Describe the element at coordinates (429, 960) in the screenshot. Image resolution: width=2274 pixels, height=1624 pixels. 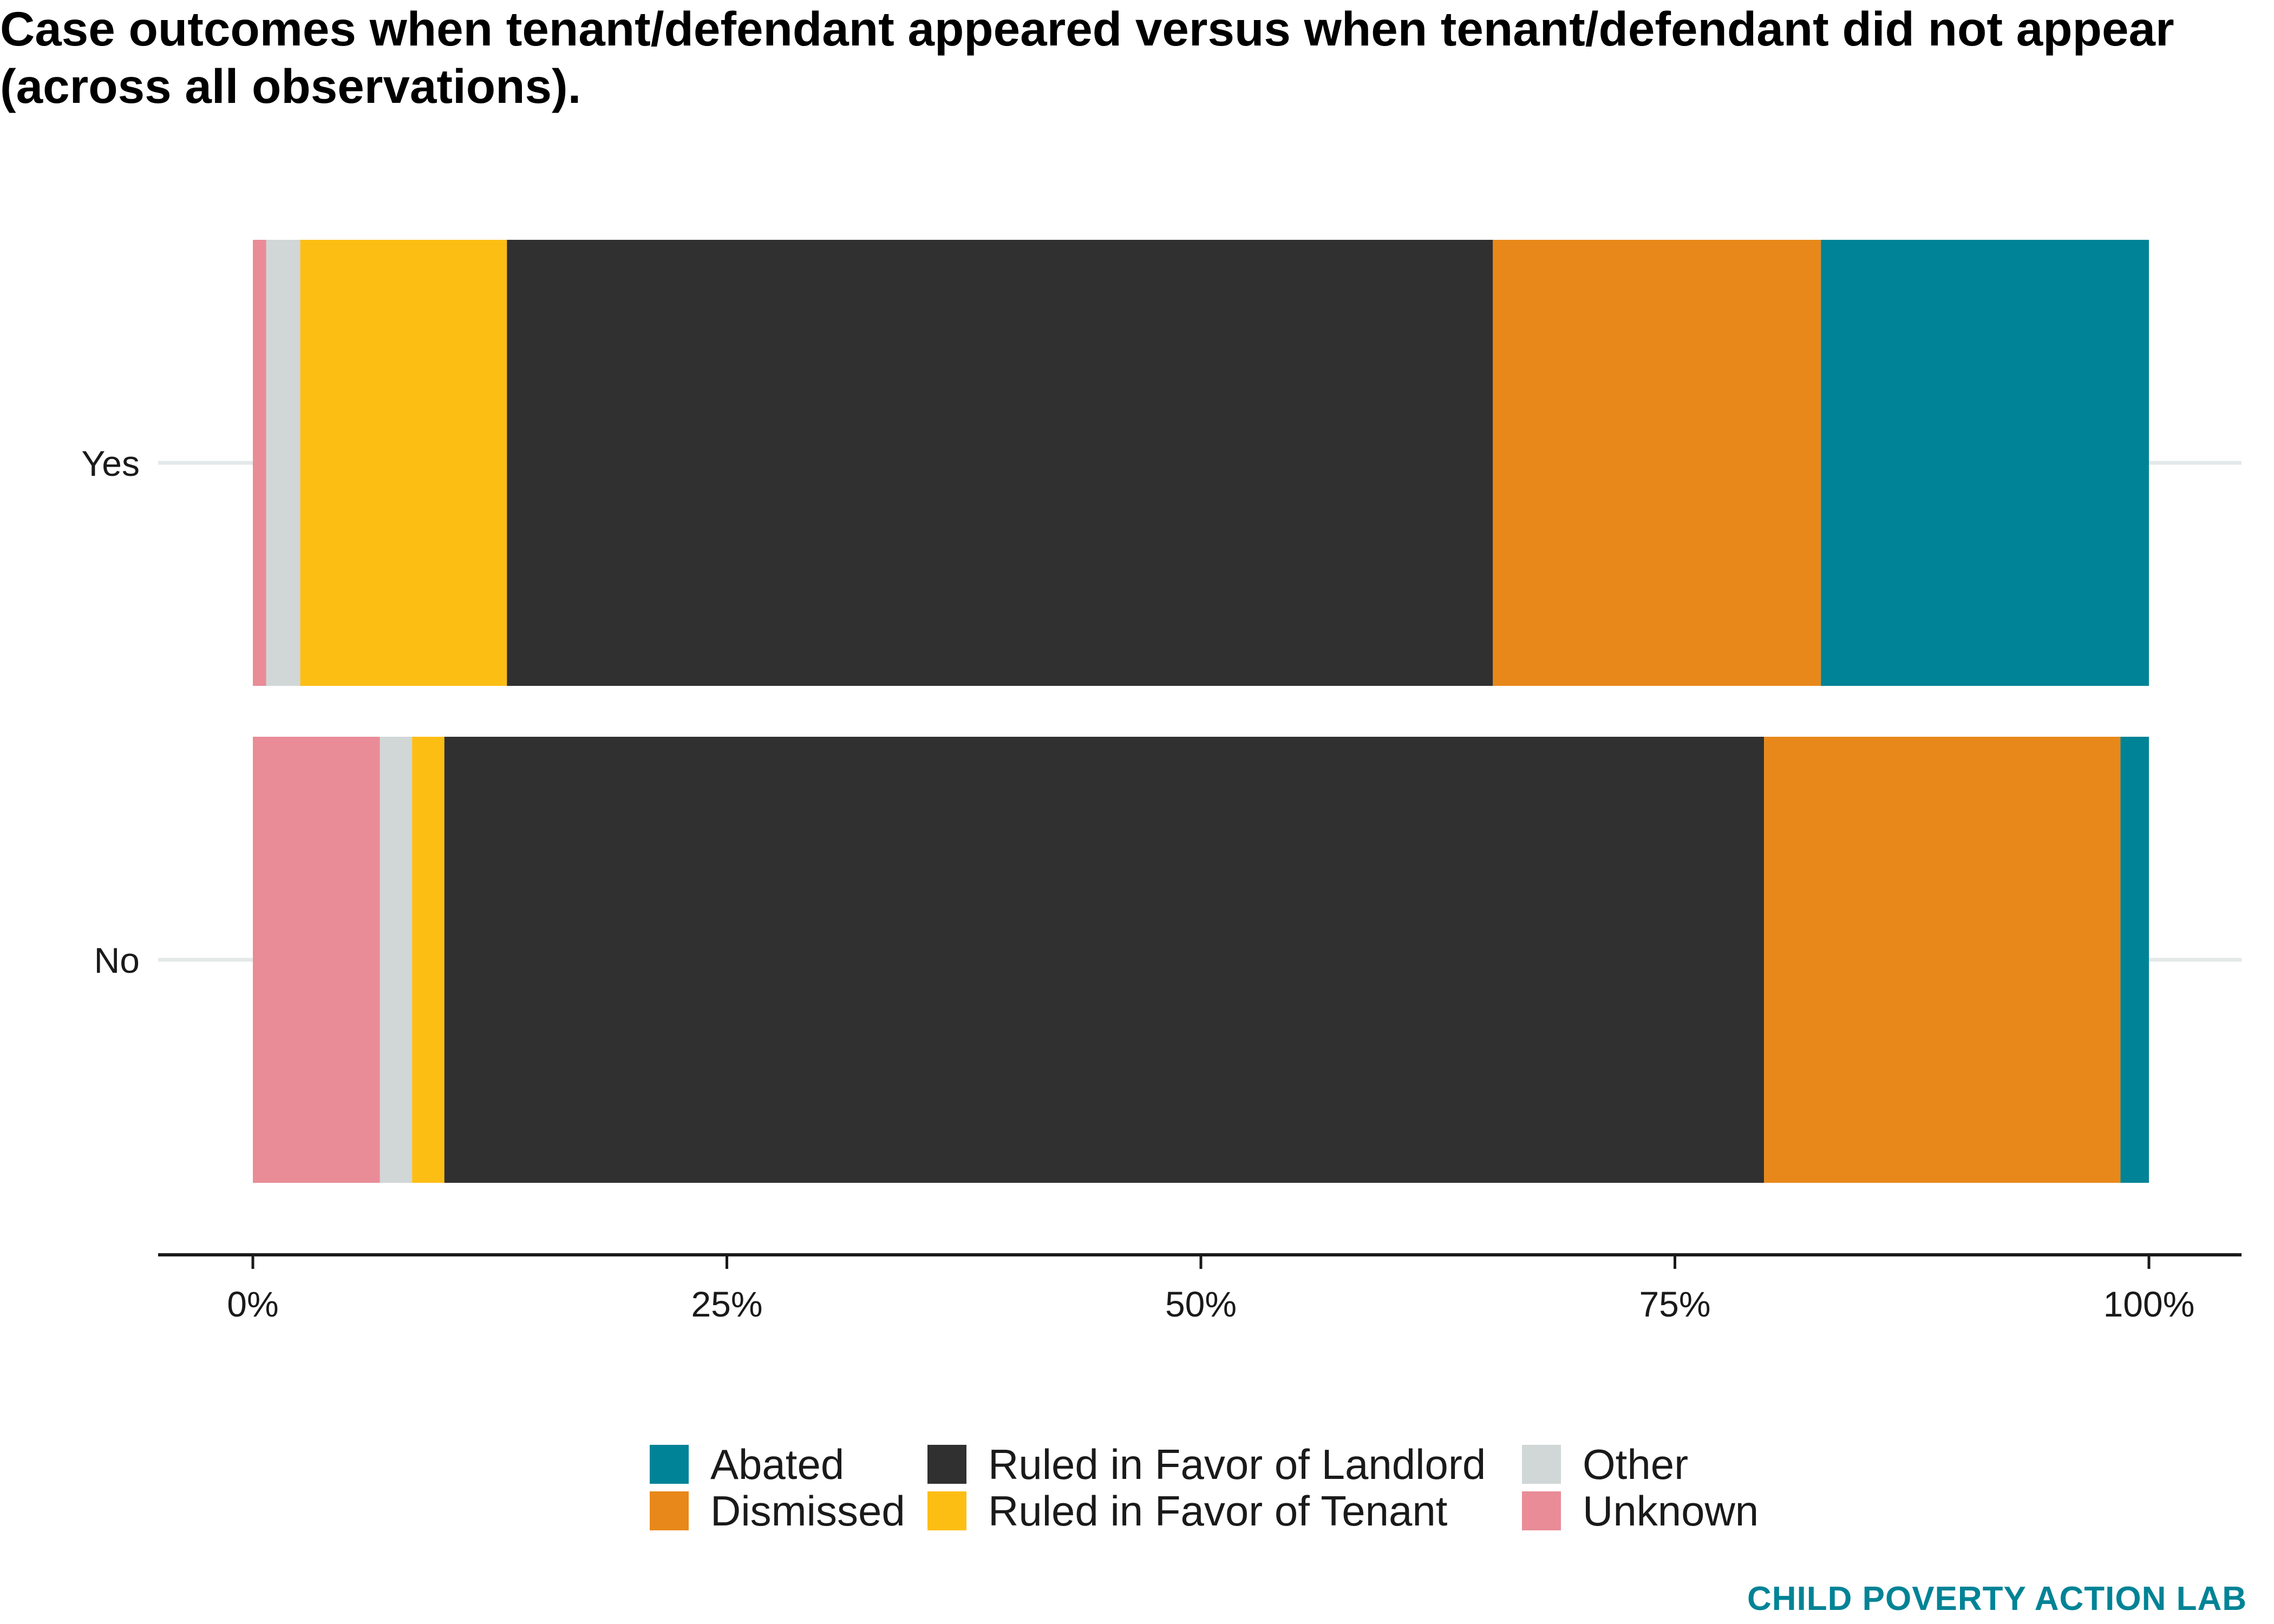
I see `bar-no-ruled-in-favor-of-tenant` at that location.